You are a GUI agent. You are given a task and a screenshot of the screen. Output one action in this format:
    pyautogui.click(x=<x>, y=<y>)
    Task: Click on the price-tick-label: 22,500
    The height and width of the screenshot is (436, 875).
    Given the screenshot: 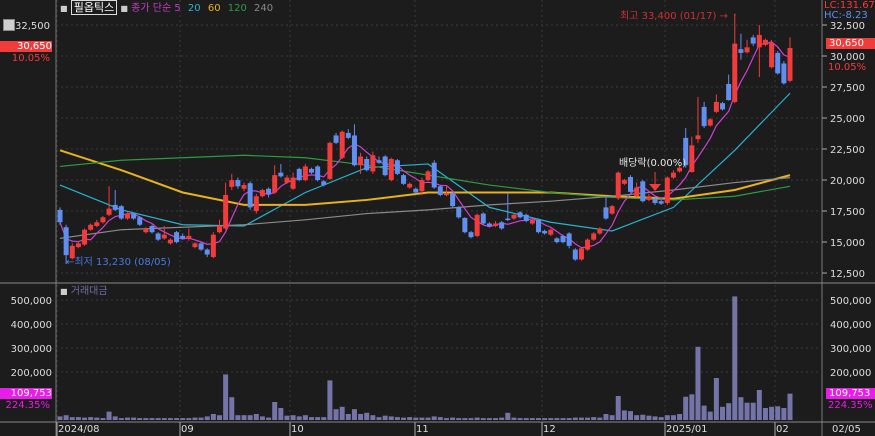 What is the action you would take?
    pyautogui.click(x=847, y=150)
    